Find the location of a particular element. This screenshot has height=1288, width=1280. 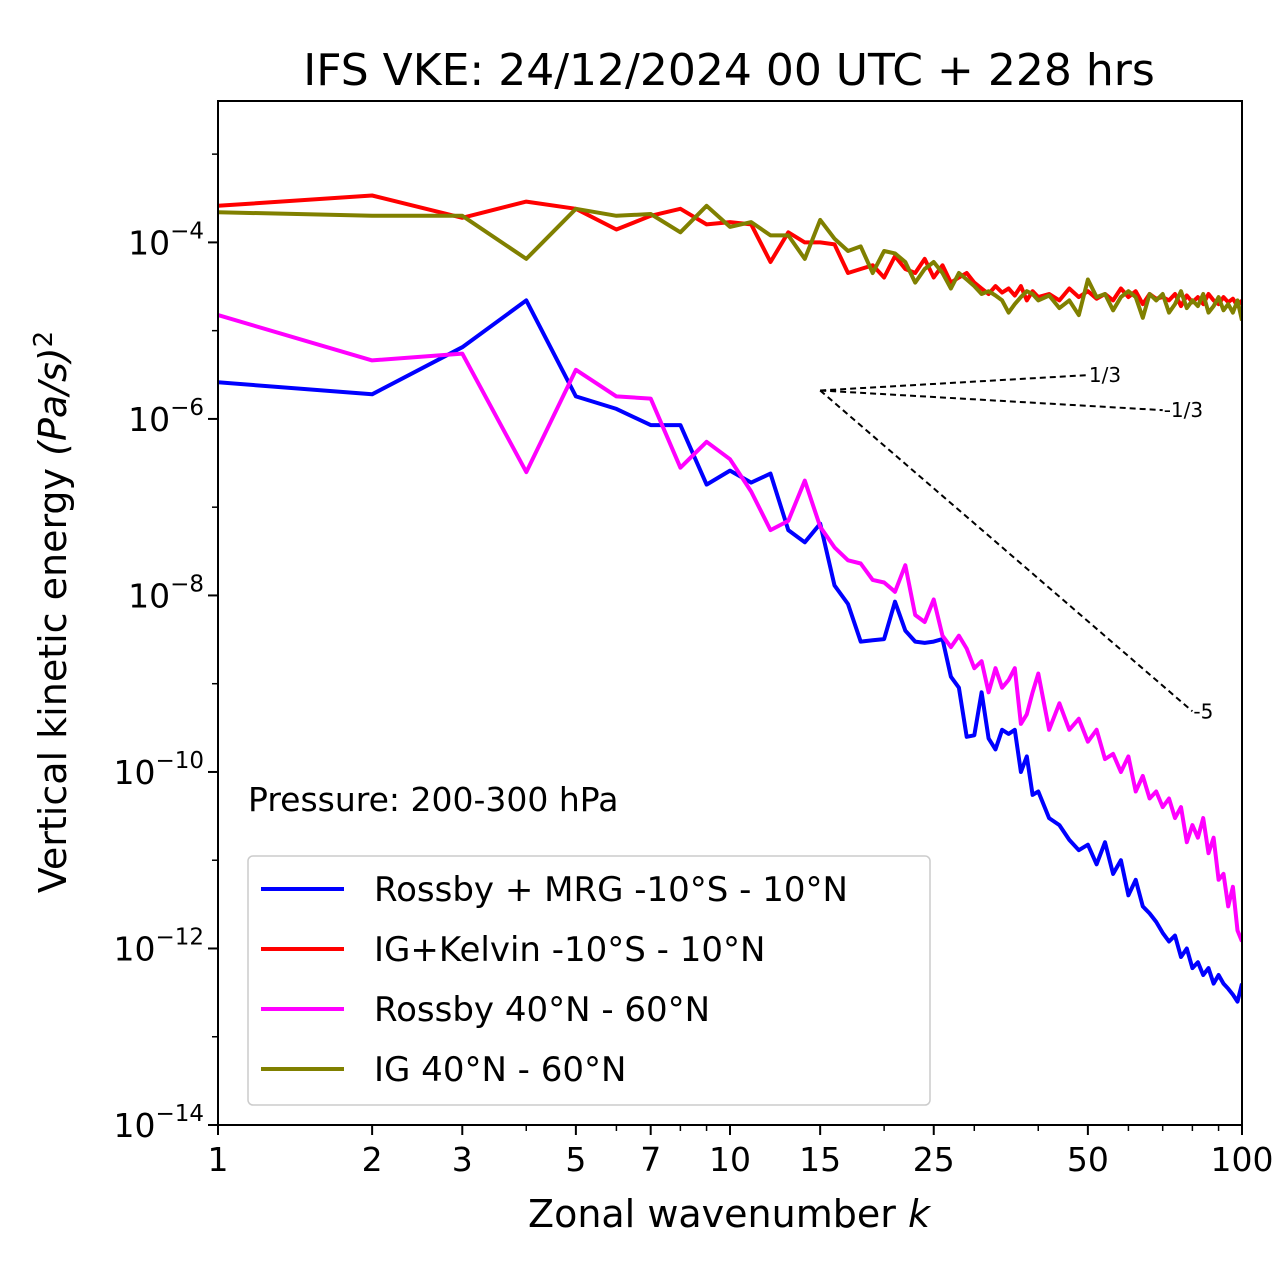

y-tick-label: 10⁻⁸ is located at coordinates (166, 593).